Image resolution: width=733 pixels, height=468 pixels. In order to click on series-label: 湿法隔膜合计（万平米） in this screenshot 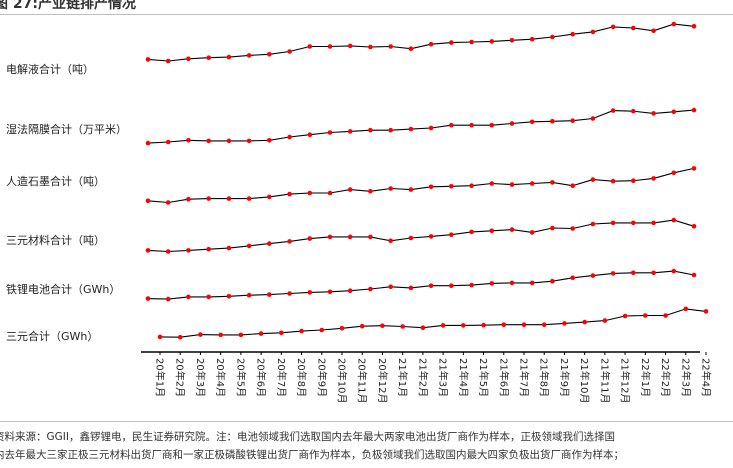, I will do `click(66, 129)`.